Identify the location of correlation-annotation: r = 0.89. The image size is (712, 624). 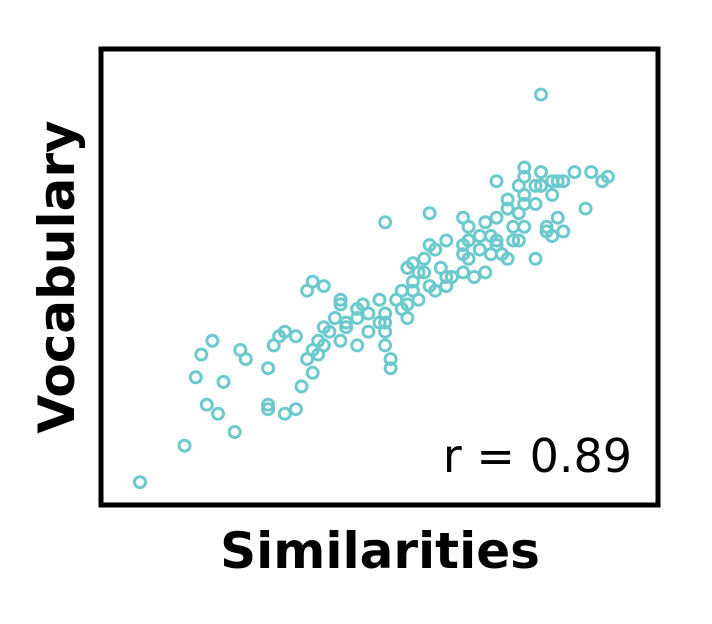
(537, 456).